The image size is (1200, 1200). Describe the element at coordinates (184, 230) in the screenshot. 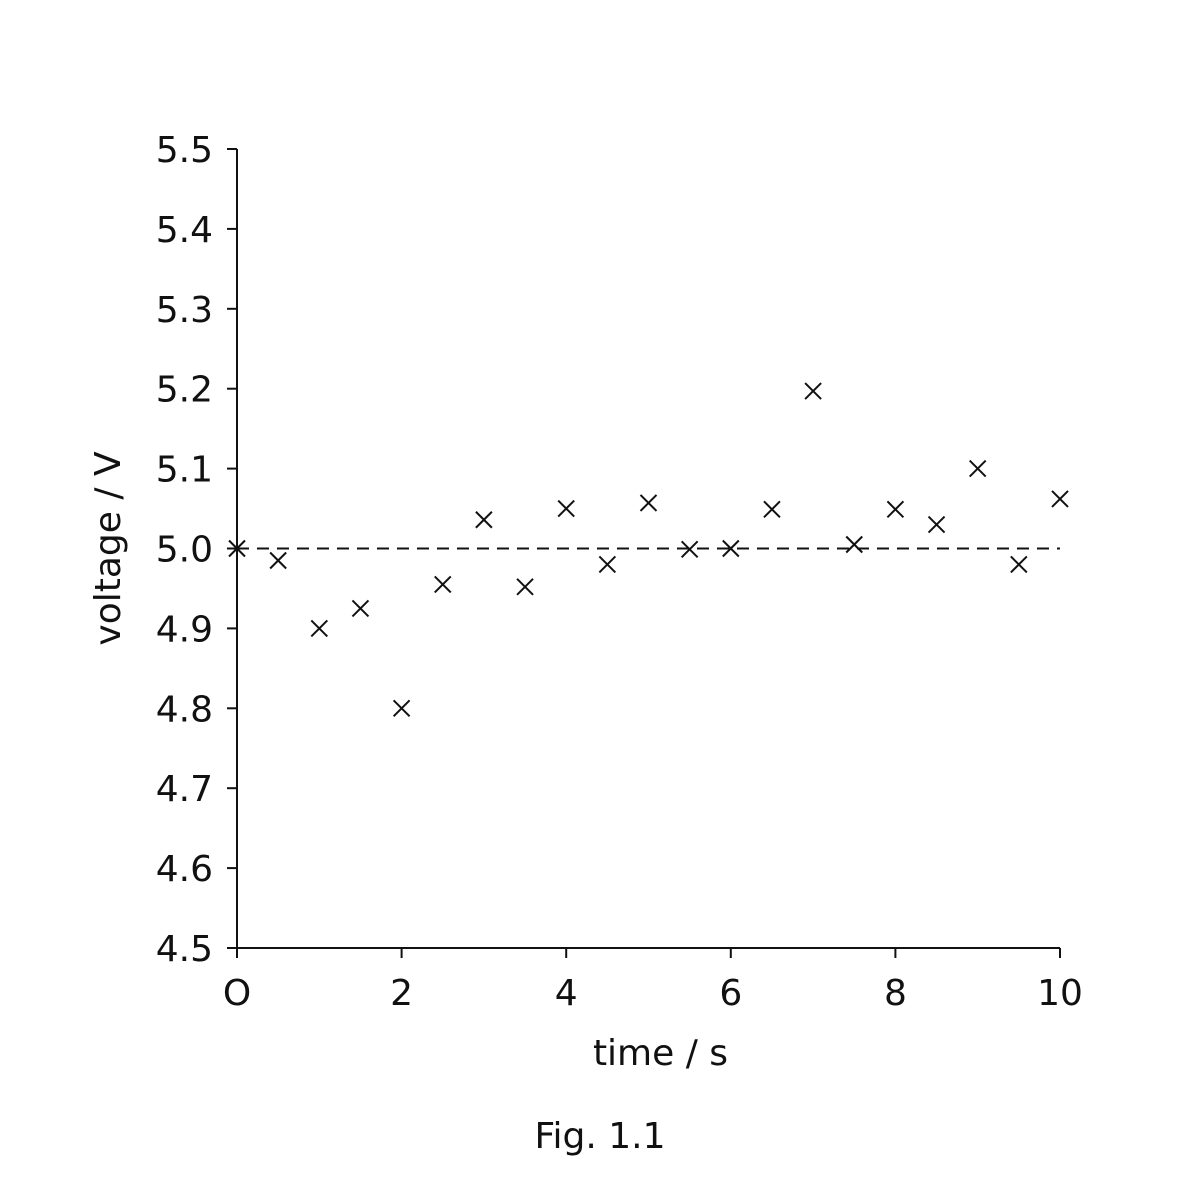

I see `y-tick-label: 5.4` at that location.